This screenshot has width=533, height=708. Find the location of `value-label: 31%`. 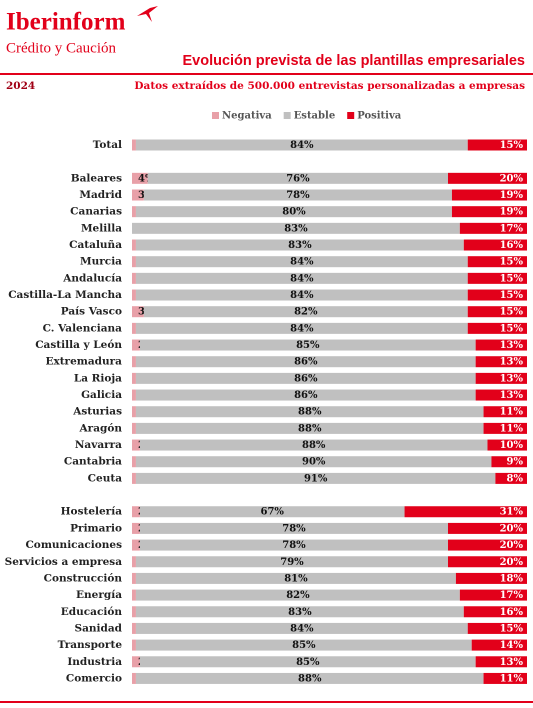

value-label: 31% is located at coordinates (512, 512).